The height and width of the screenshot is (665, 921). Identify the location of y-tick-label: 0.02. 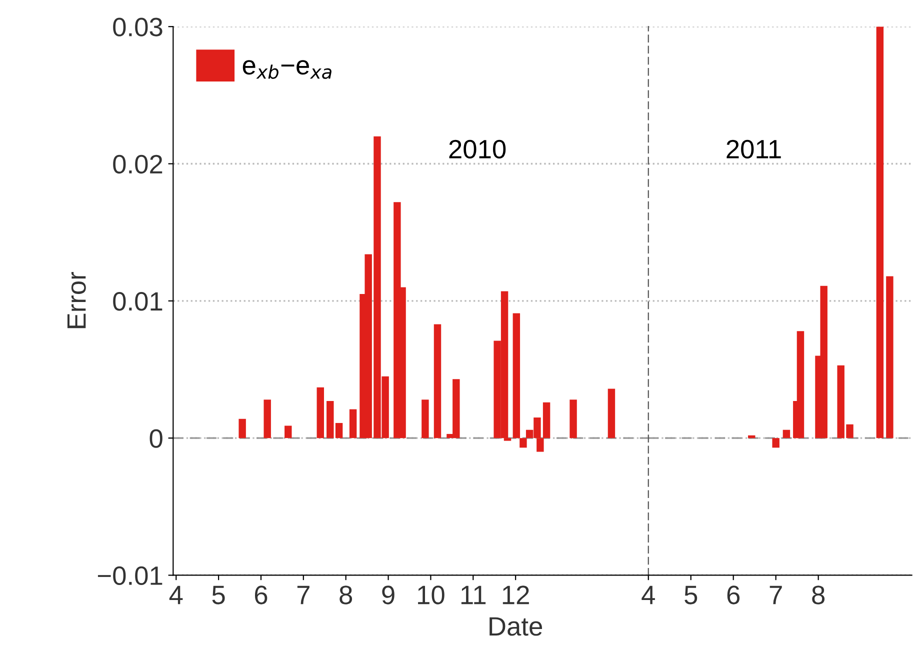
(137, 164).